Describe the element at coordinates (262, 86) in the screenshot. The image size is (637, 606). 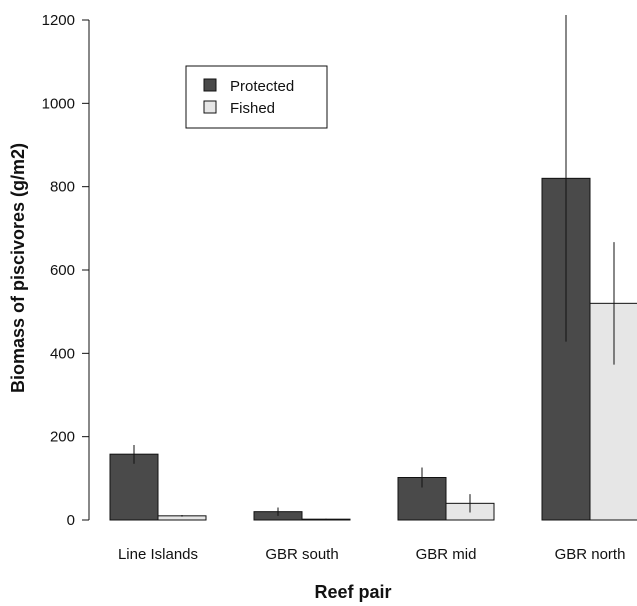
I see `legend-label-protected: Protected` at that location.